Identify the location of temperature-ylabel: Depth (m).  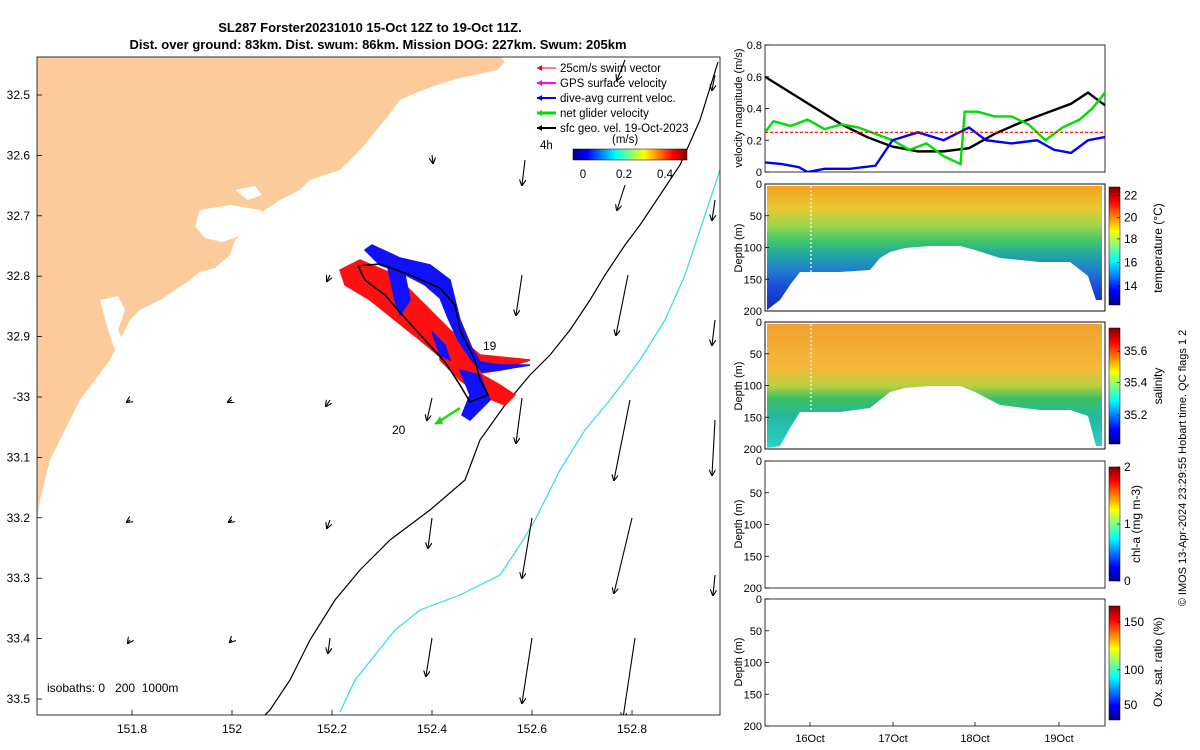
(739, 248).